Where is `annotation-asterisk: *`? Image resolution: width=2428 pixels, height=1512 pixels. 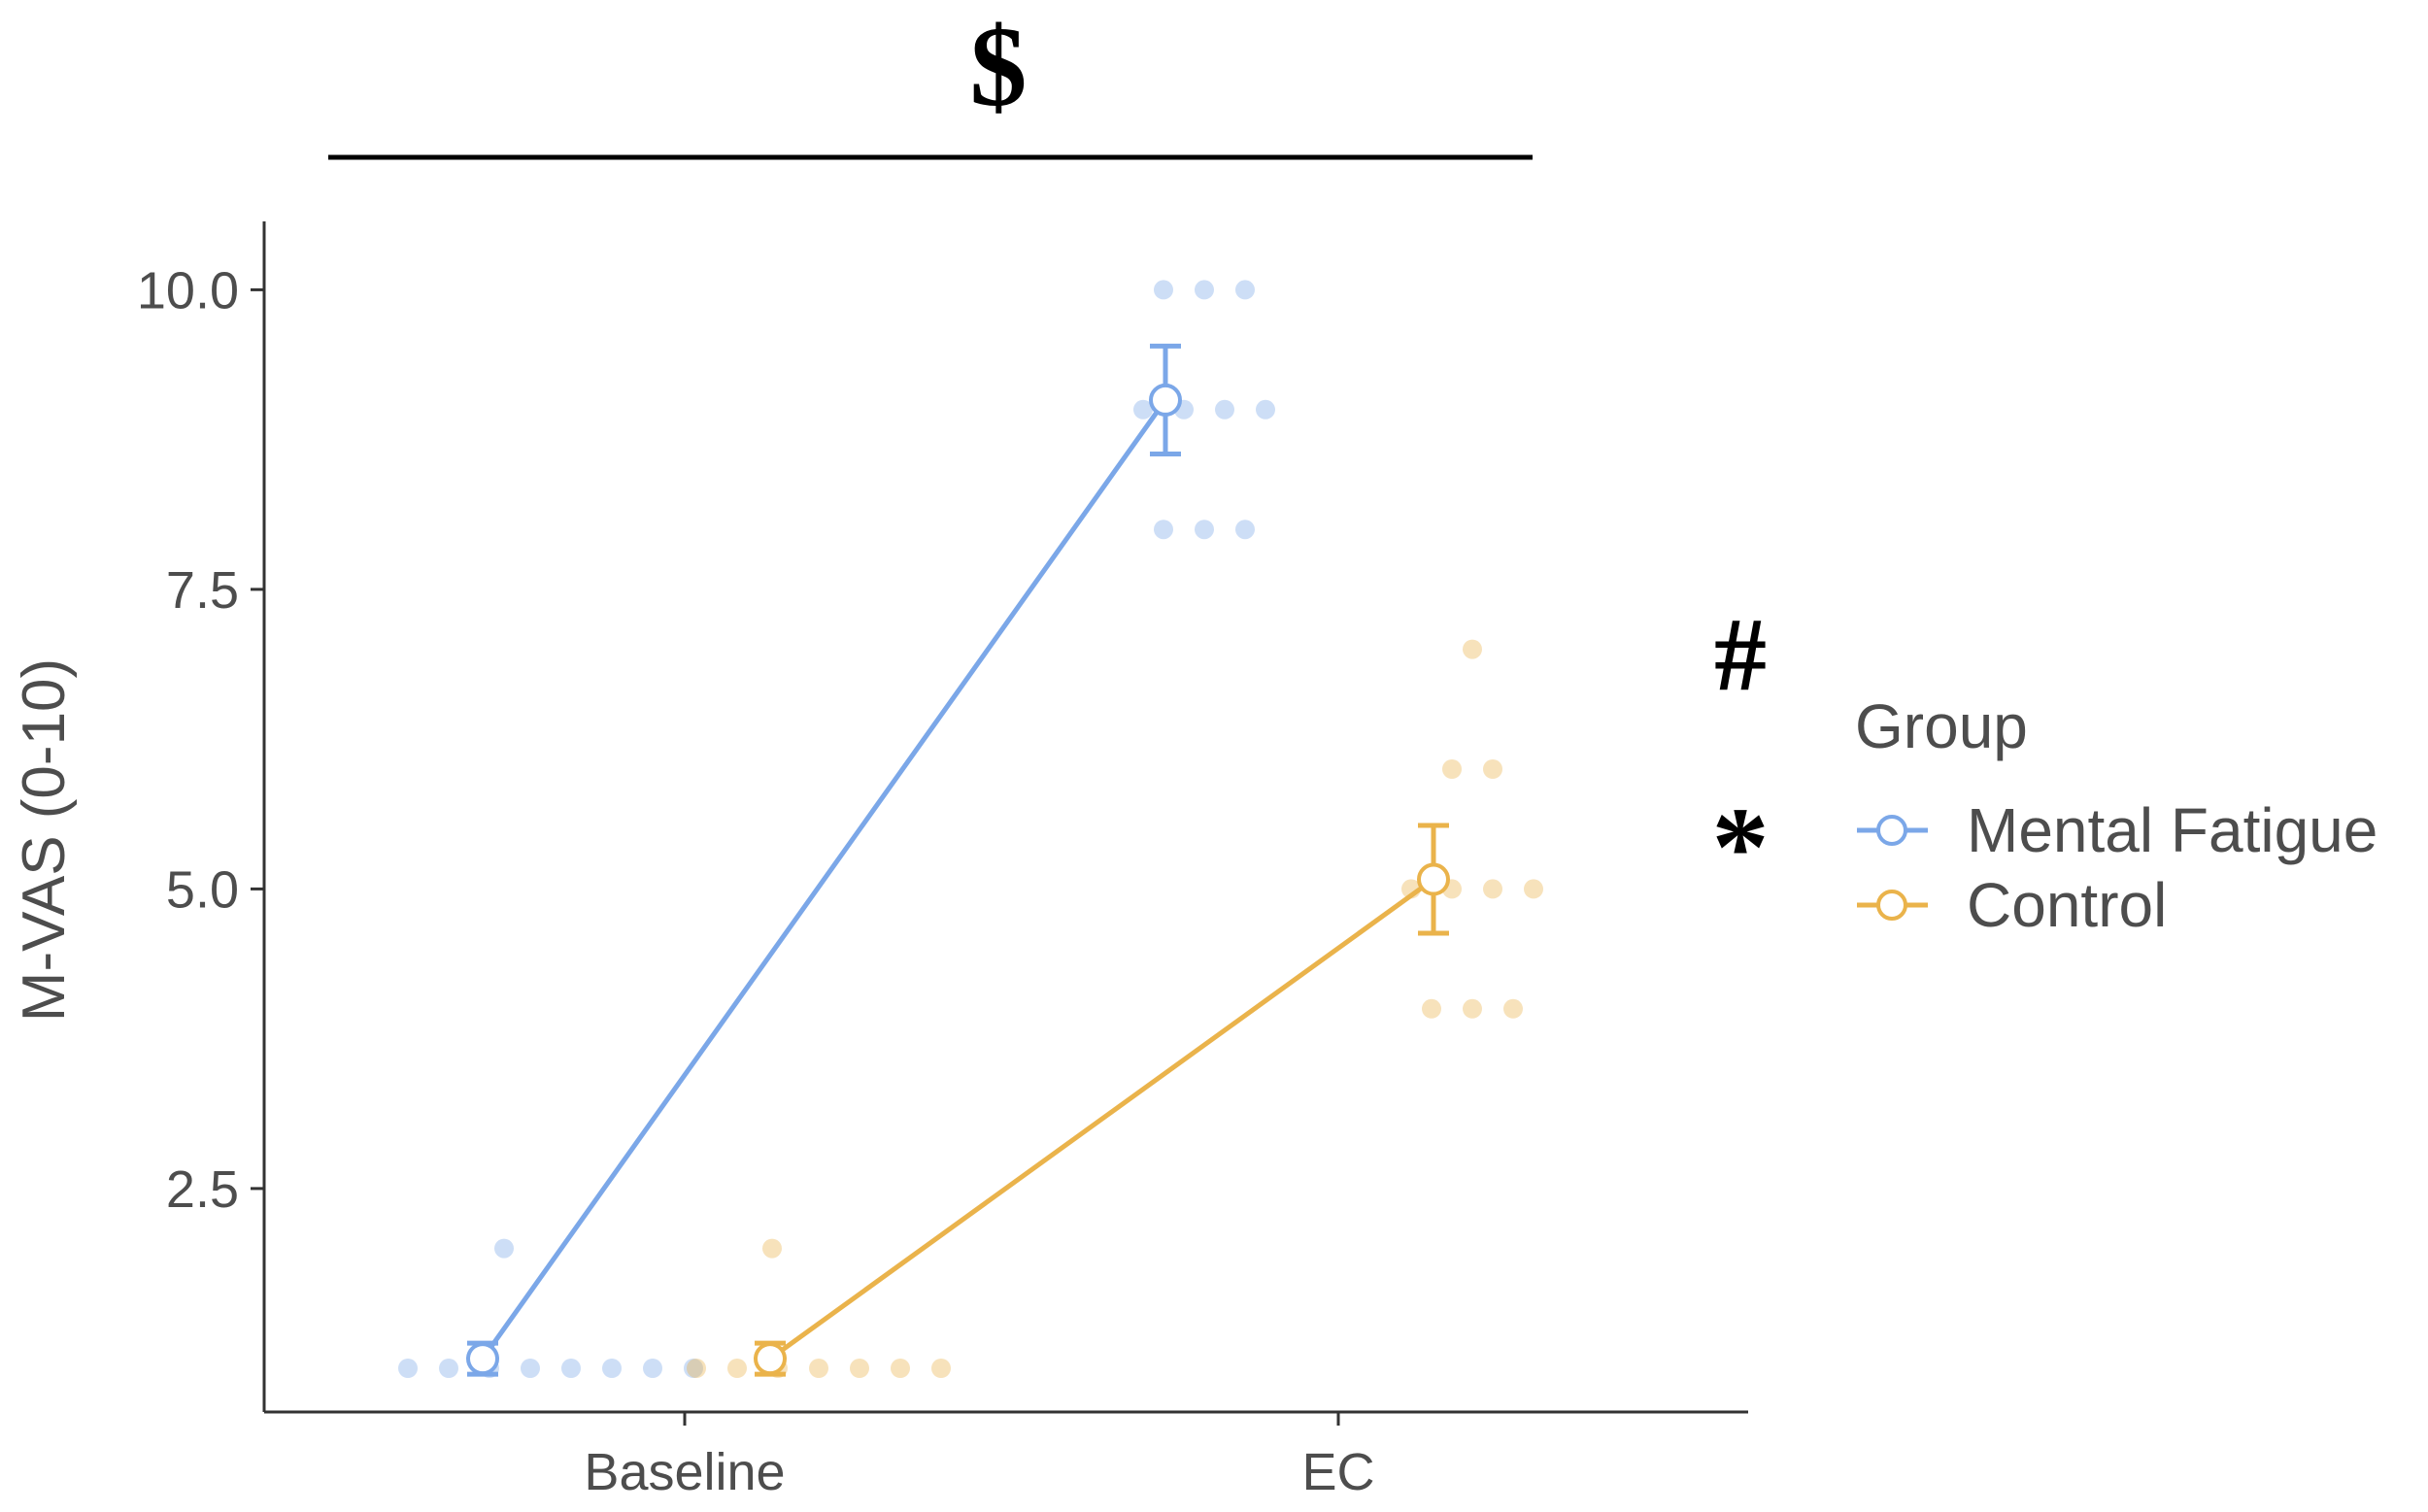 annotation-asterisk: * is located at coordinates (1741, 847).